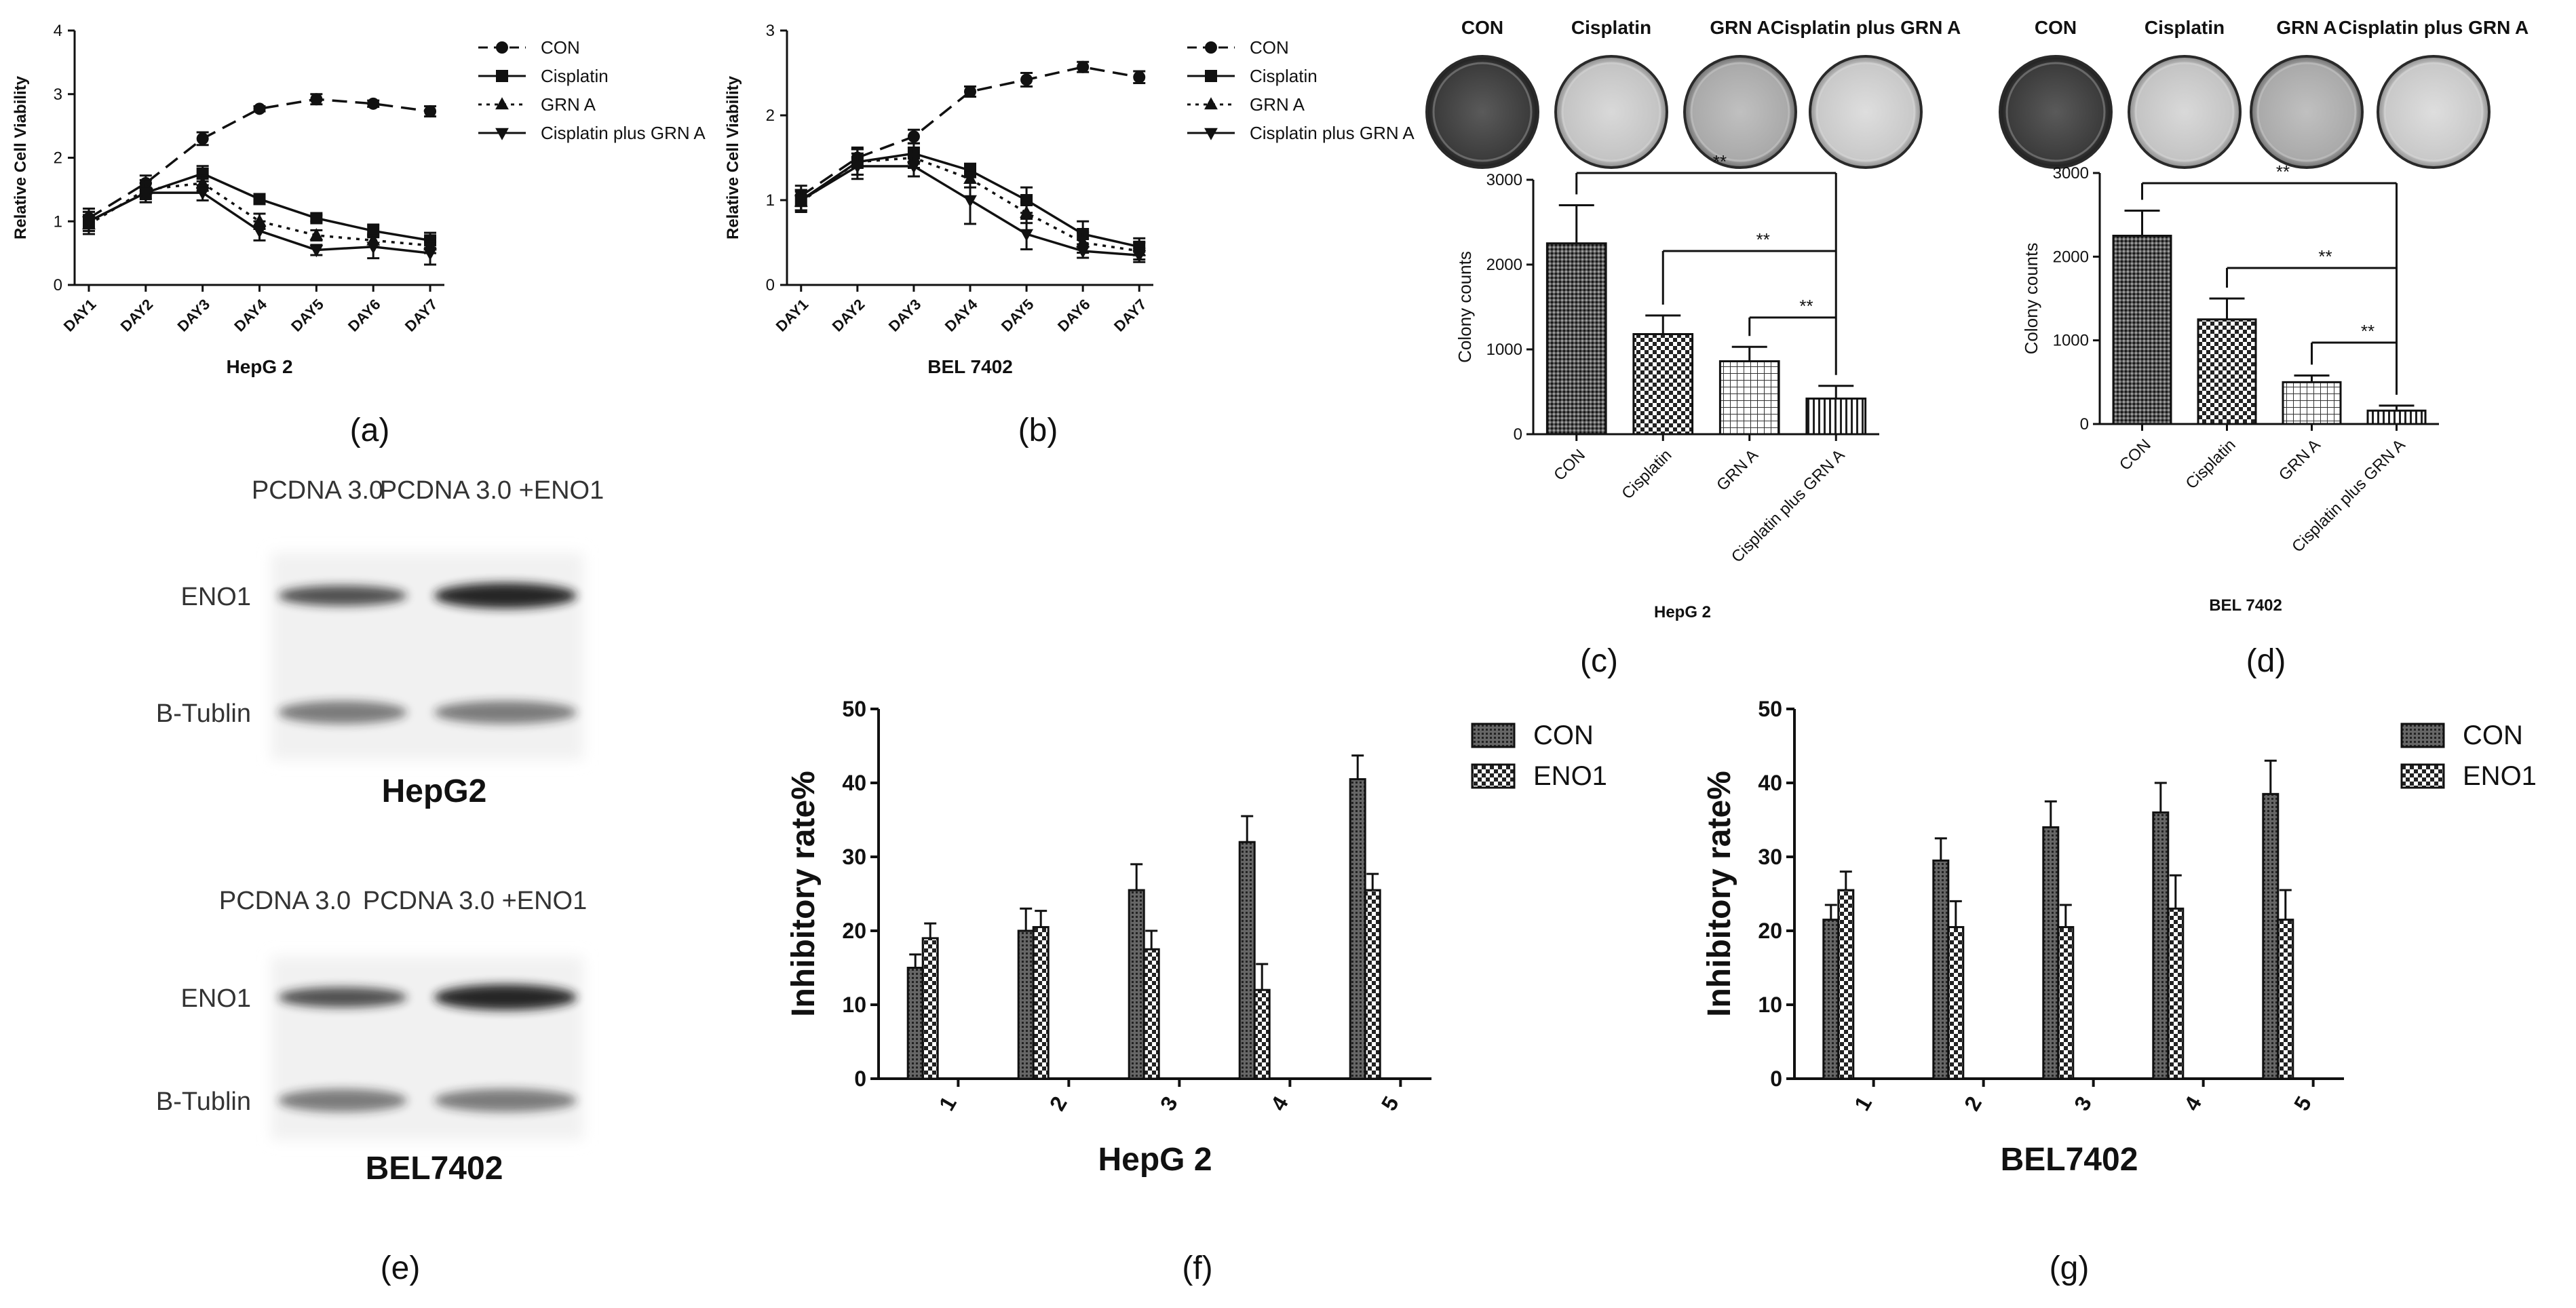  Describe the element at coordinates (317, 490) in the screenshot. I see `lane-label: PCDNA 3.0` at that location.